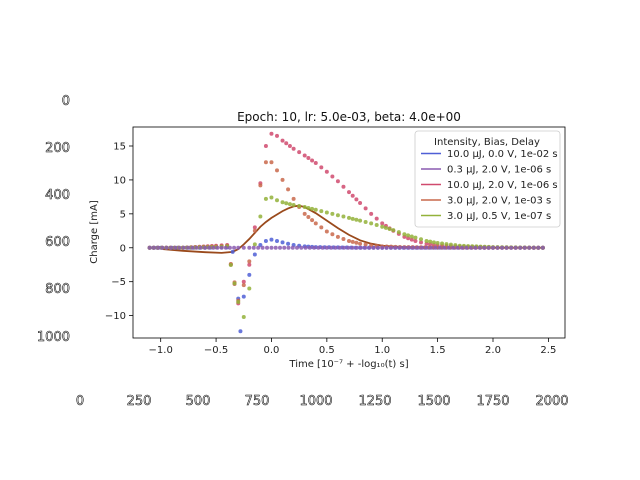  What do you see at coordinates (551, 401) in the screenshot?
I see `outer-x-tick: 2000` at bounding box center [551, 401].